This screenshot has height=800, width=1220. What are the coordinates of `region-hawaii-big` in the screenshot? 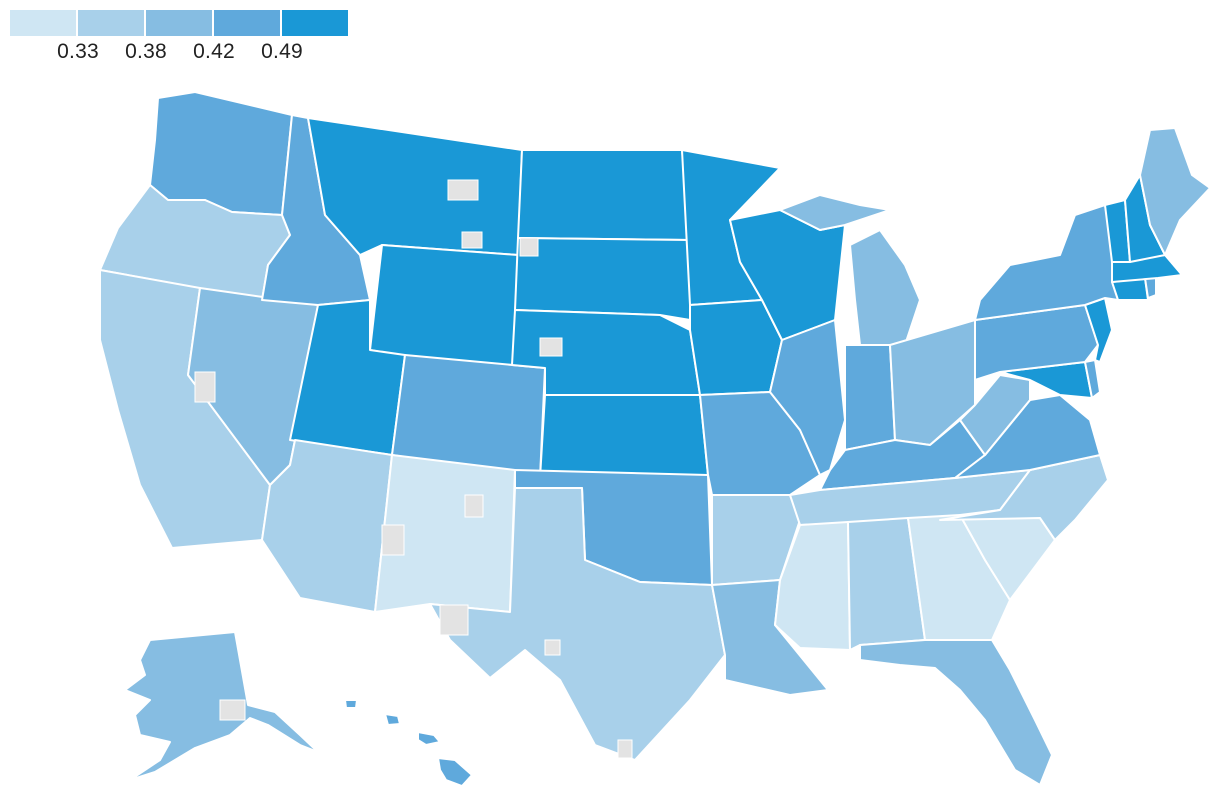 It's located at (455, 772).